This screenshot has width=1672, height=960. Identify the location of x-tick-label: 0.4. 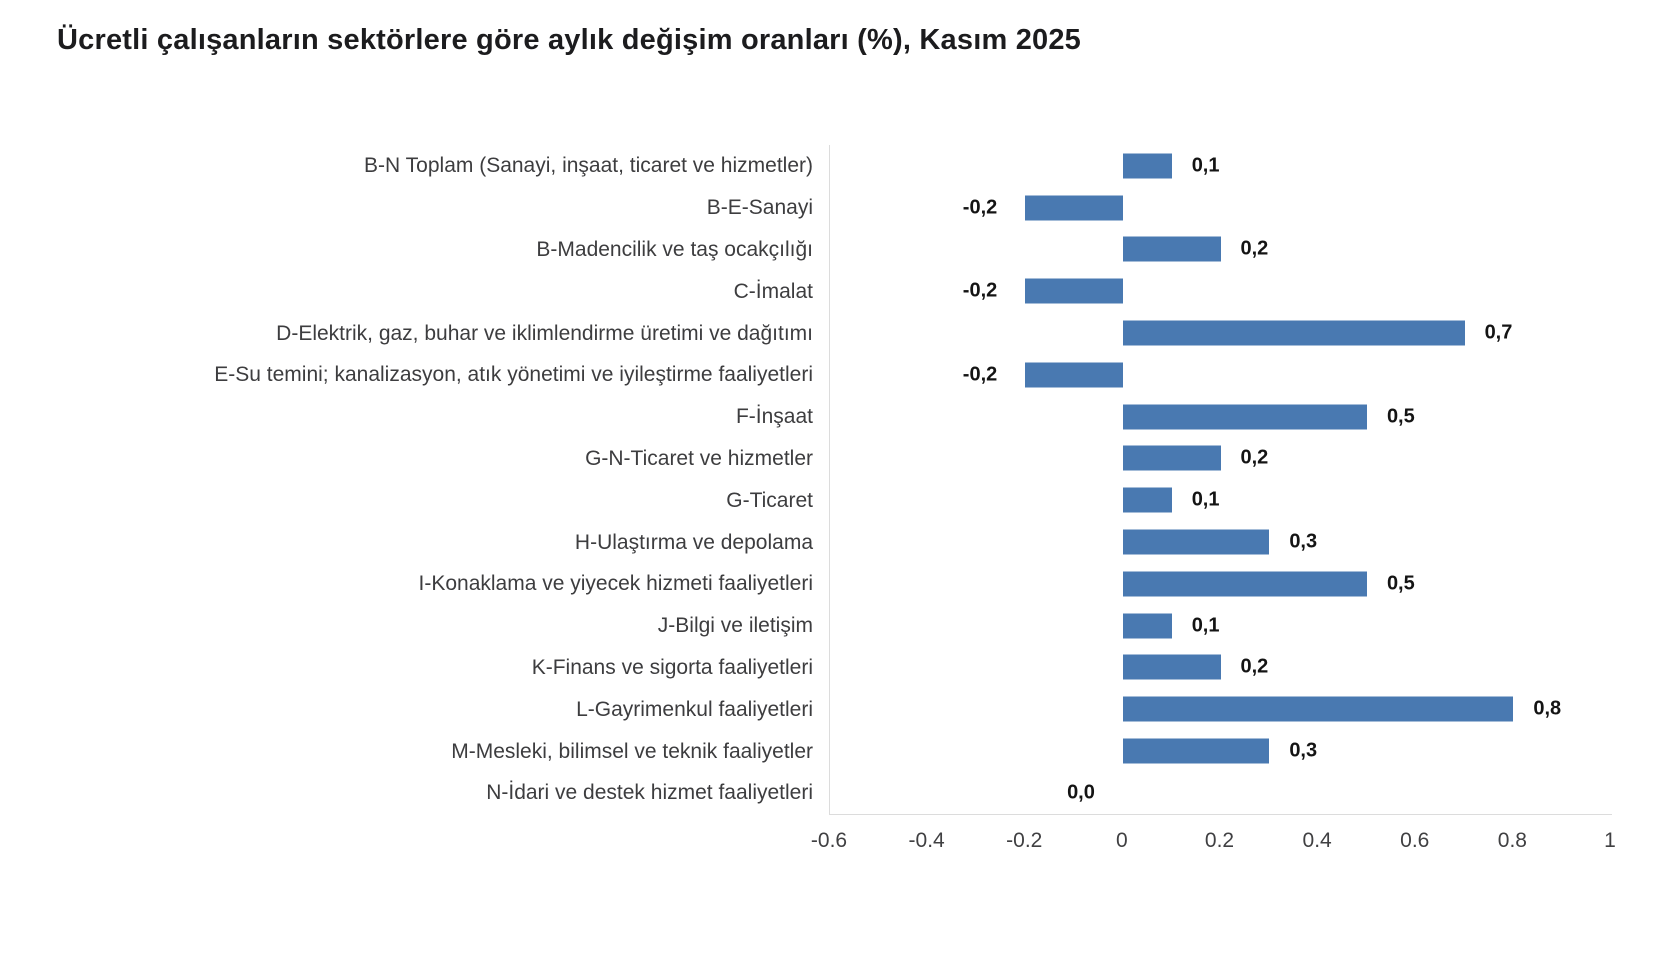
(1317, 840).